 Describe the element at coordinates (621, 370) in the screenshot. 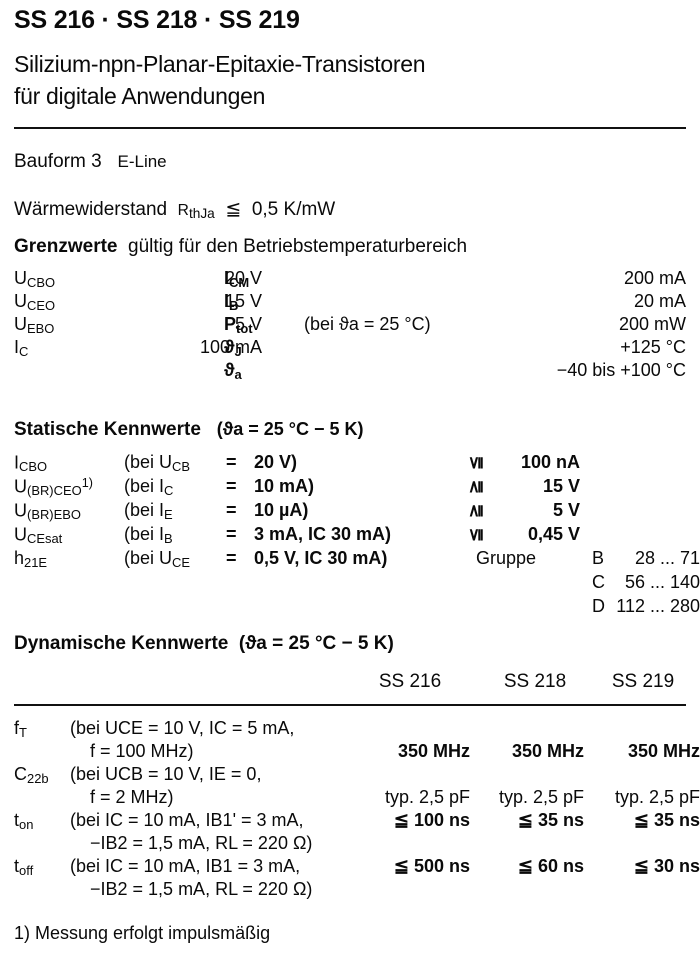

I see `limits-value-2: −40 bis +100 °C` at that location.